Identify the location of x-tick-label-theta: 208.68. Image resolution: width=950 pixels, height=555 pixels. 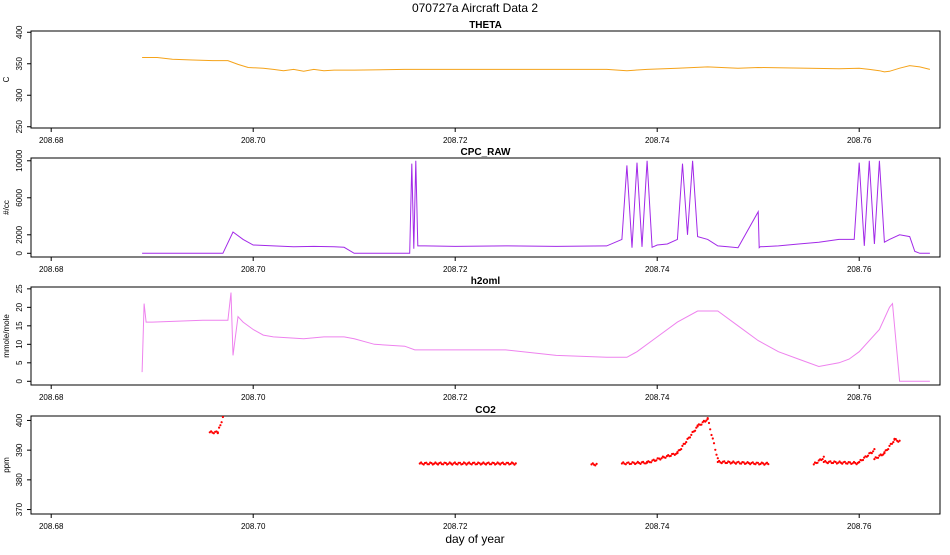
(51, 140).